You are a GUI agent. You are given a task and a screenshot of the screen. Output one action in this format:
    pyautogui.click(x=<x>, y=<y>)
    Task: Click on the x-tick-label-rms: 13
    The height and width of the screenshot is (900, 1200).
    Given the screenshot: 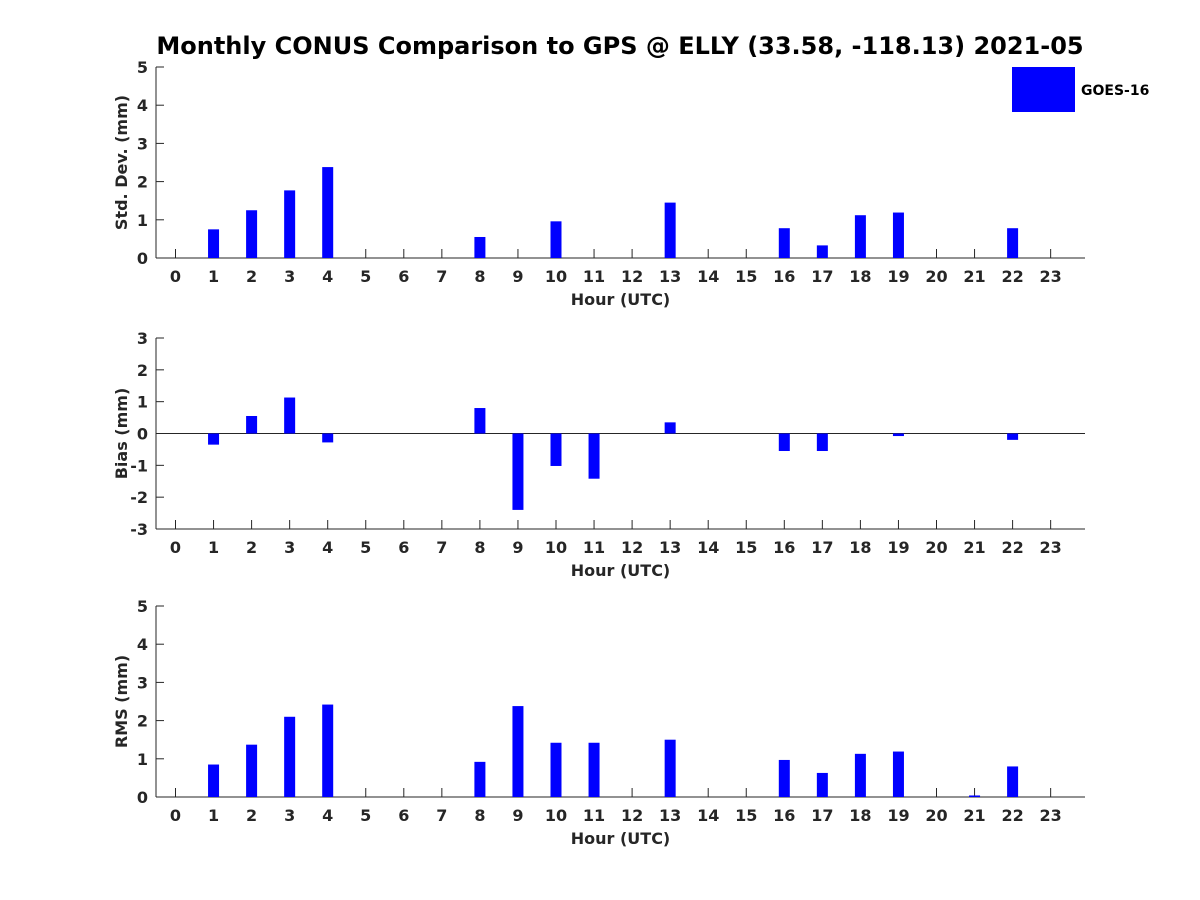 What is the action you would take?
    pyautogui.click(x=670, y=815)
    